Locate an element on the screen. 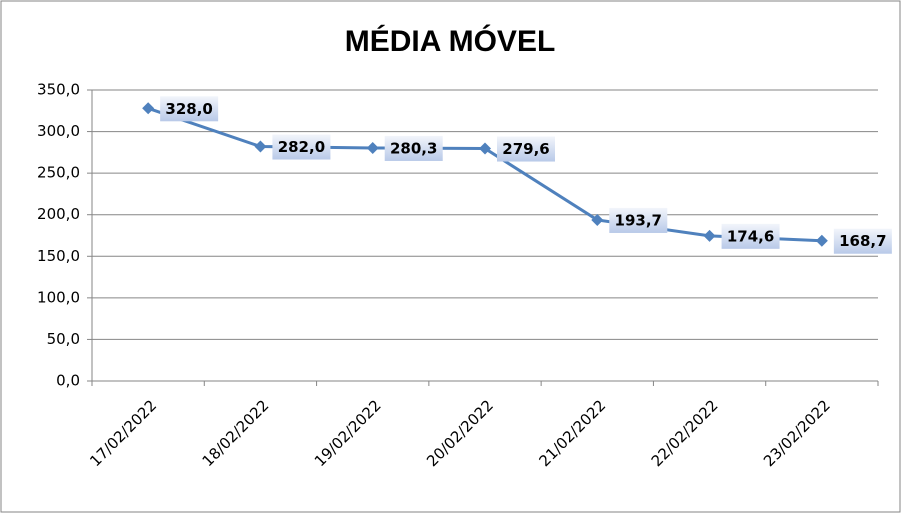  y-tick-label: 350,0 is located at coordinates (58, 90).